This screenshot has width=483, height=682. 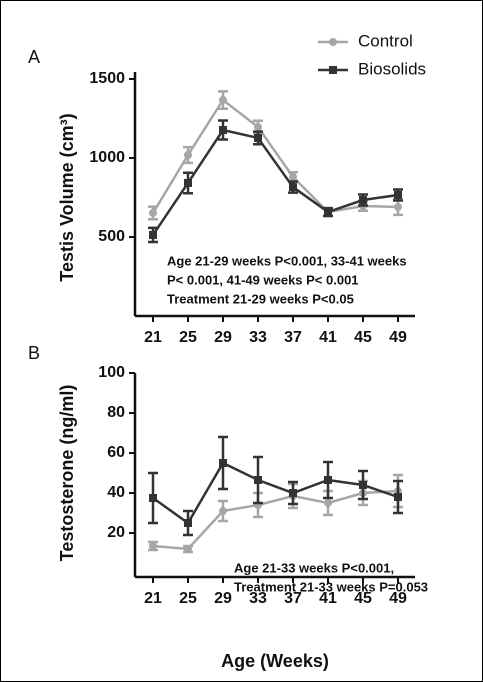 What do you see at coordinates (116, 492) in the screenshot?
I see `y-tick-label: 40` at bounding box center [116, 492].